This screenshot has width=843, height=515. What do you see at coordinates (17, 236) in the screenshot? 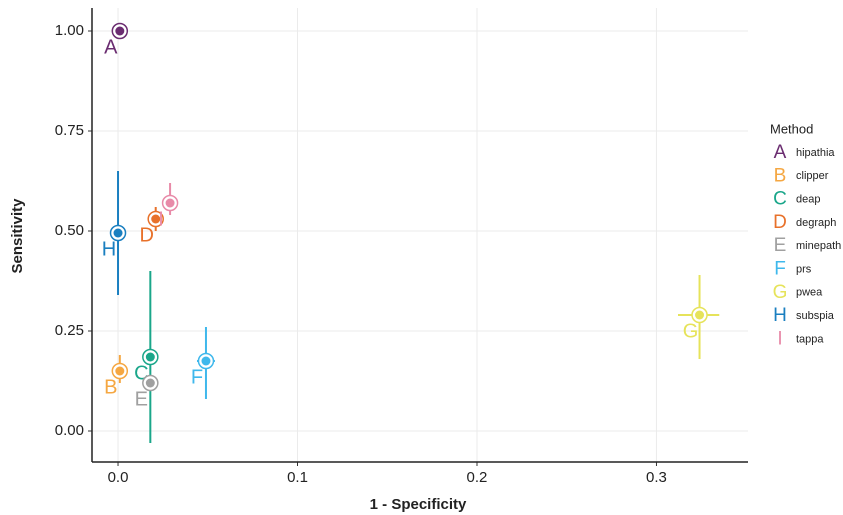
I see `y-axis-title: Sensitivity` at bounding box center [17, 236].